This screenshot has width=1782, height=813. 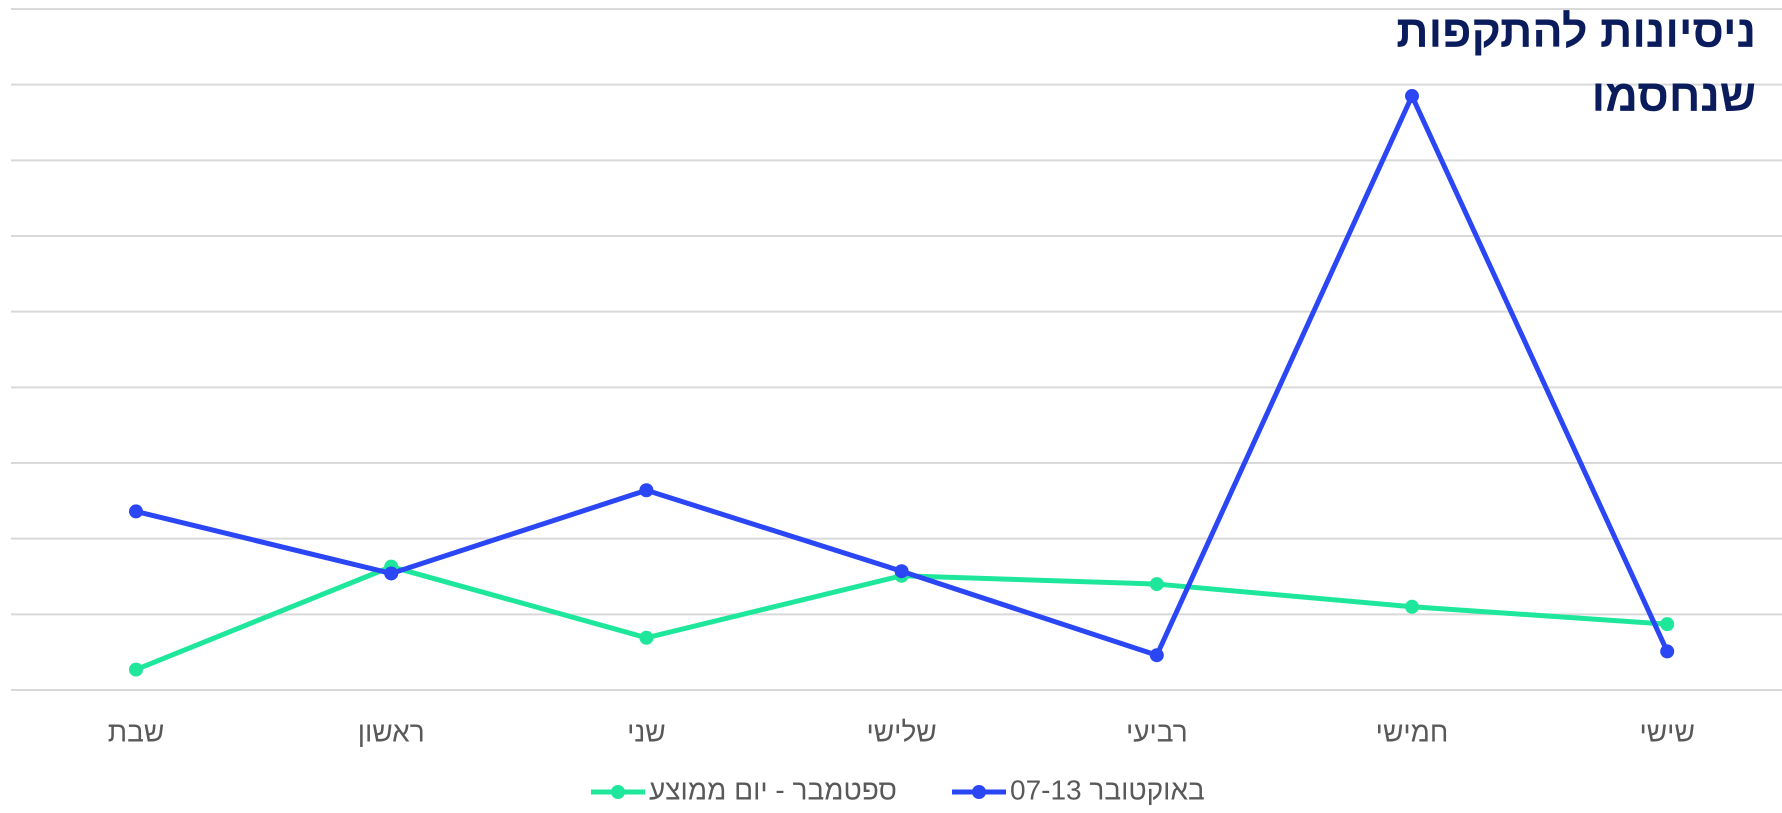 What do you see at coordinates (646, 731) in the screenshot?
I see `x-tick-label: שני` at bounding box center [646, 731].